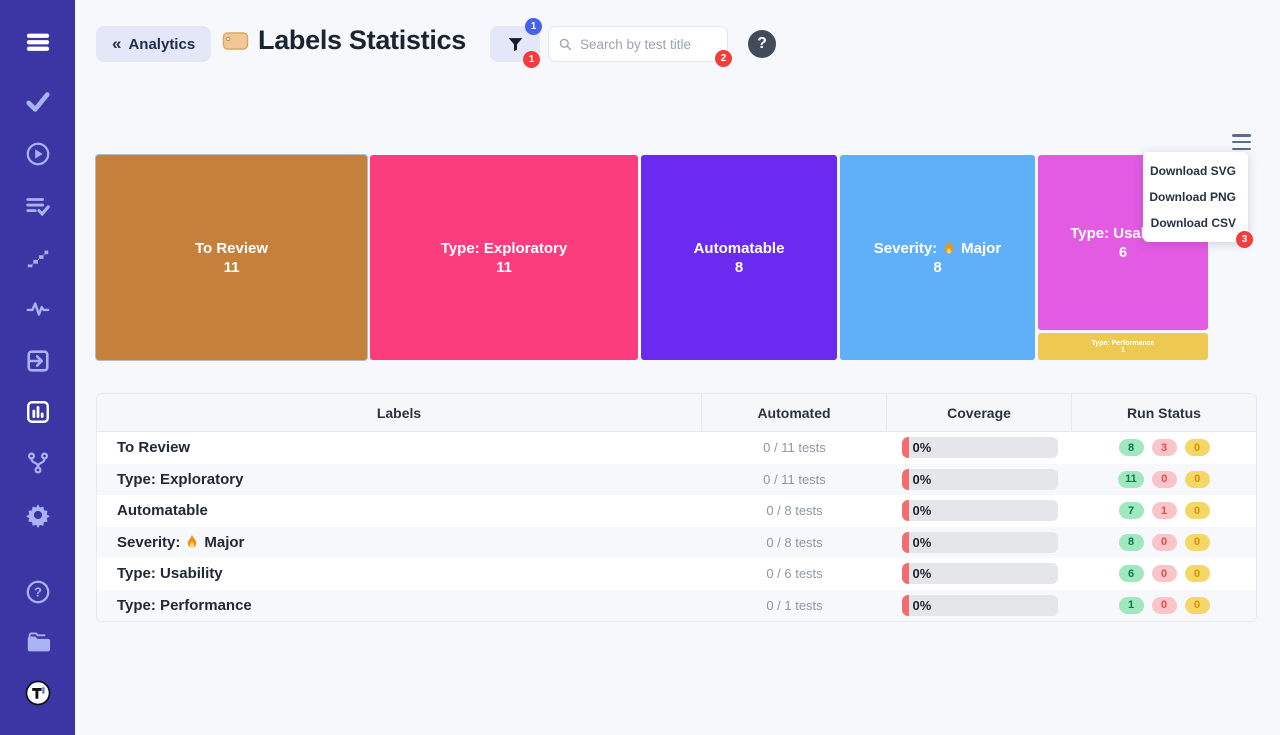 Image resolution: width=1280 pixels, height=735 pixels. What do you see at coordinates (38, 42) in the screenshot?
I see `menu-icon` at bounding box center [38, 42].